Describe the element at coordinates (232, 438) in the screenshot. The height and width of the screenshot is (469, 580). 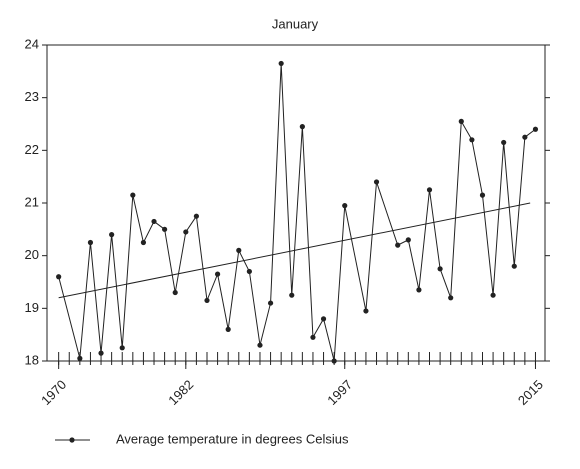
I see `legend-label: Average temperature in degrees Celsius` at that location.